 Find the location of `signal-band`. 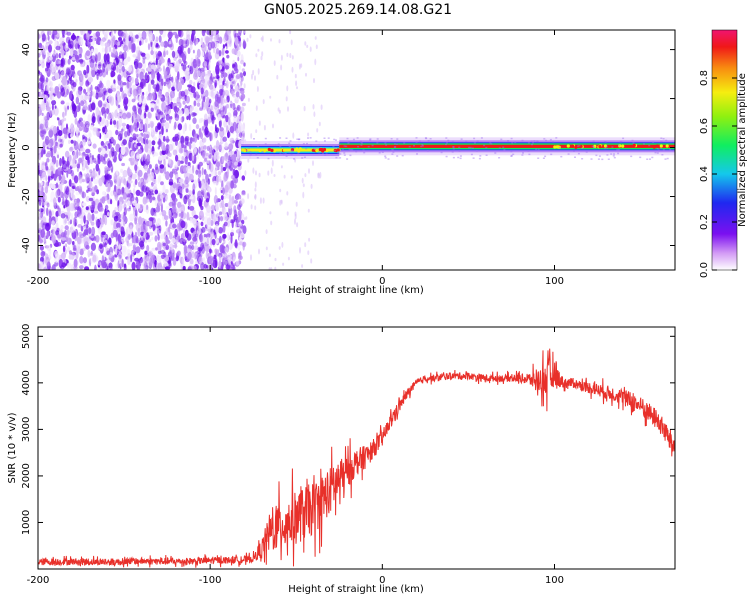

signal-band is located at coordinates (458, 148).